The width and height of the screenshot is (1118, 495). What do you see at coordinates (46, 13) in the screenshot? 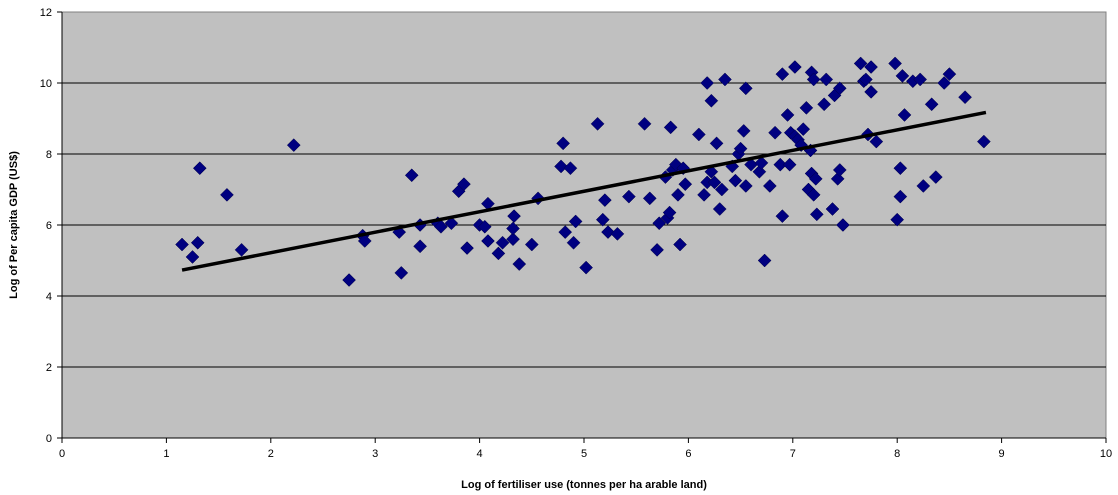
I see `y-tick-label: 12` at bounding box center [46, 13].